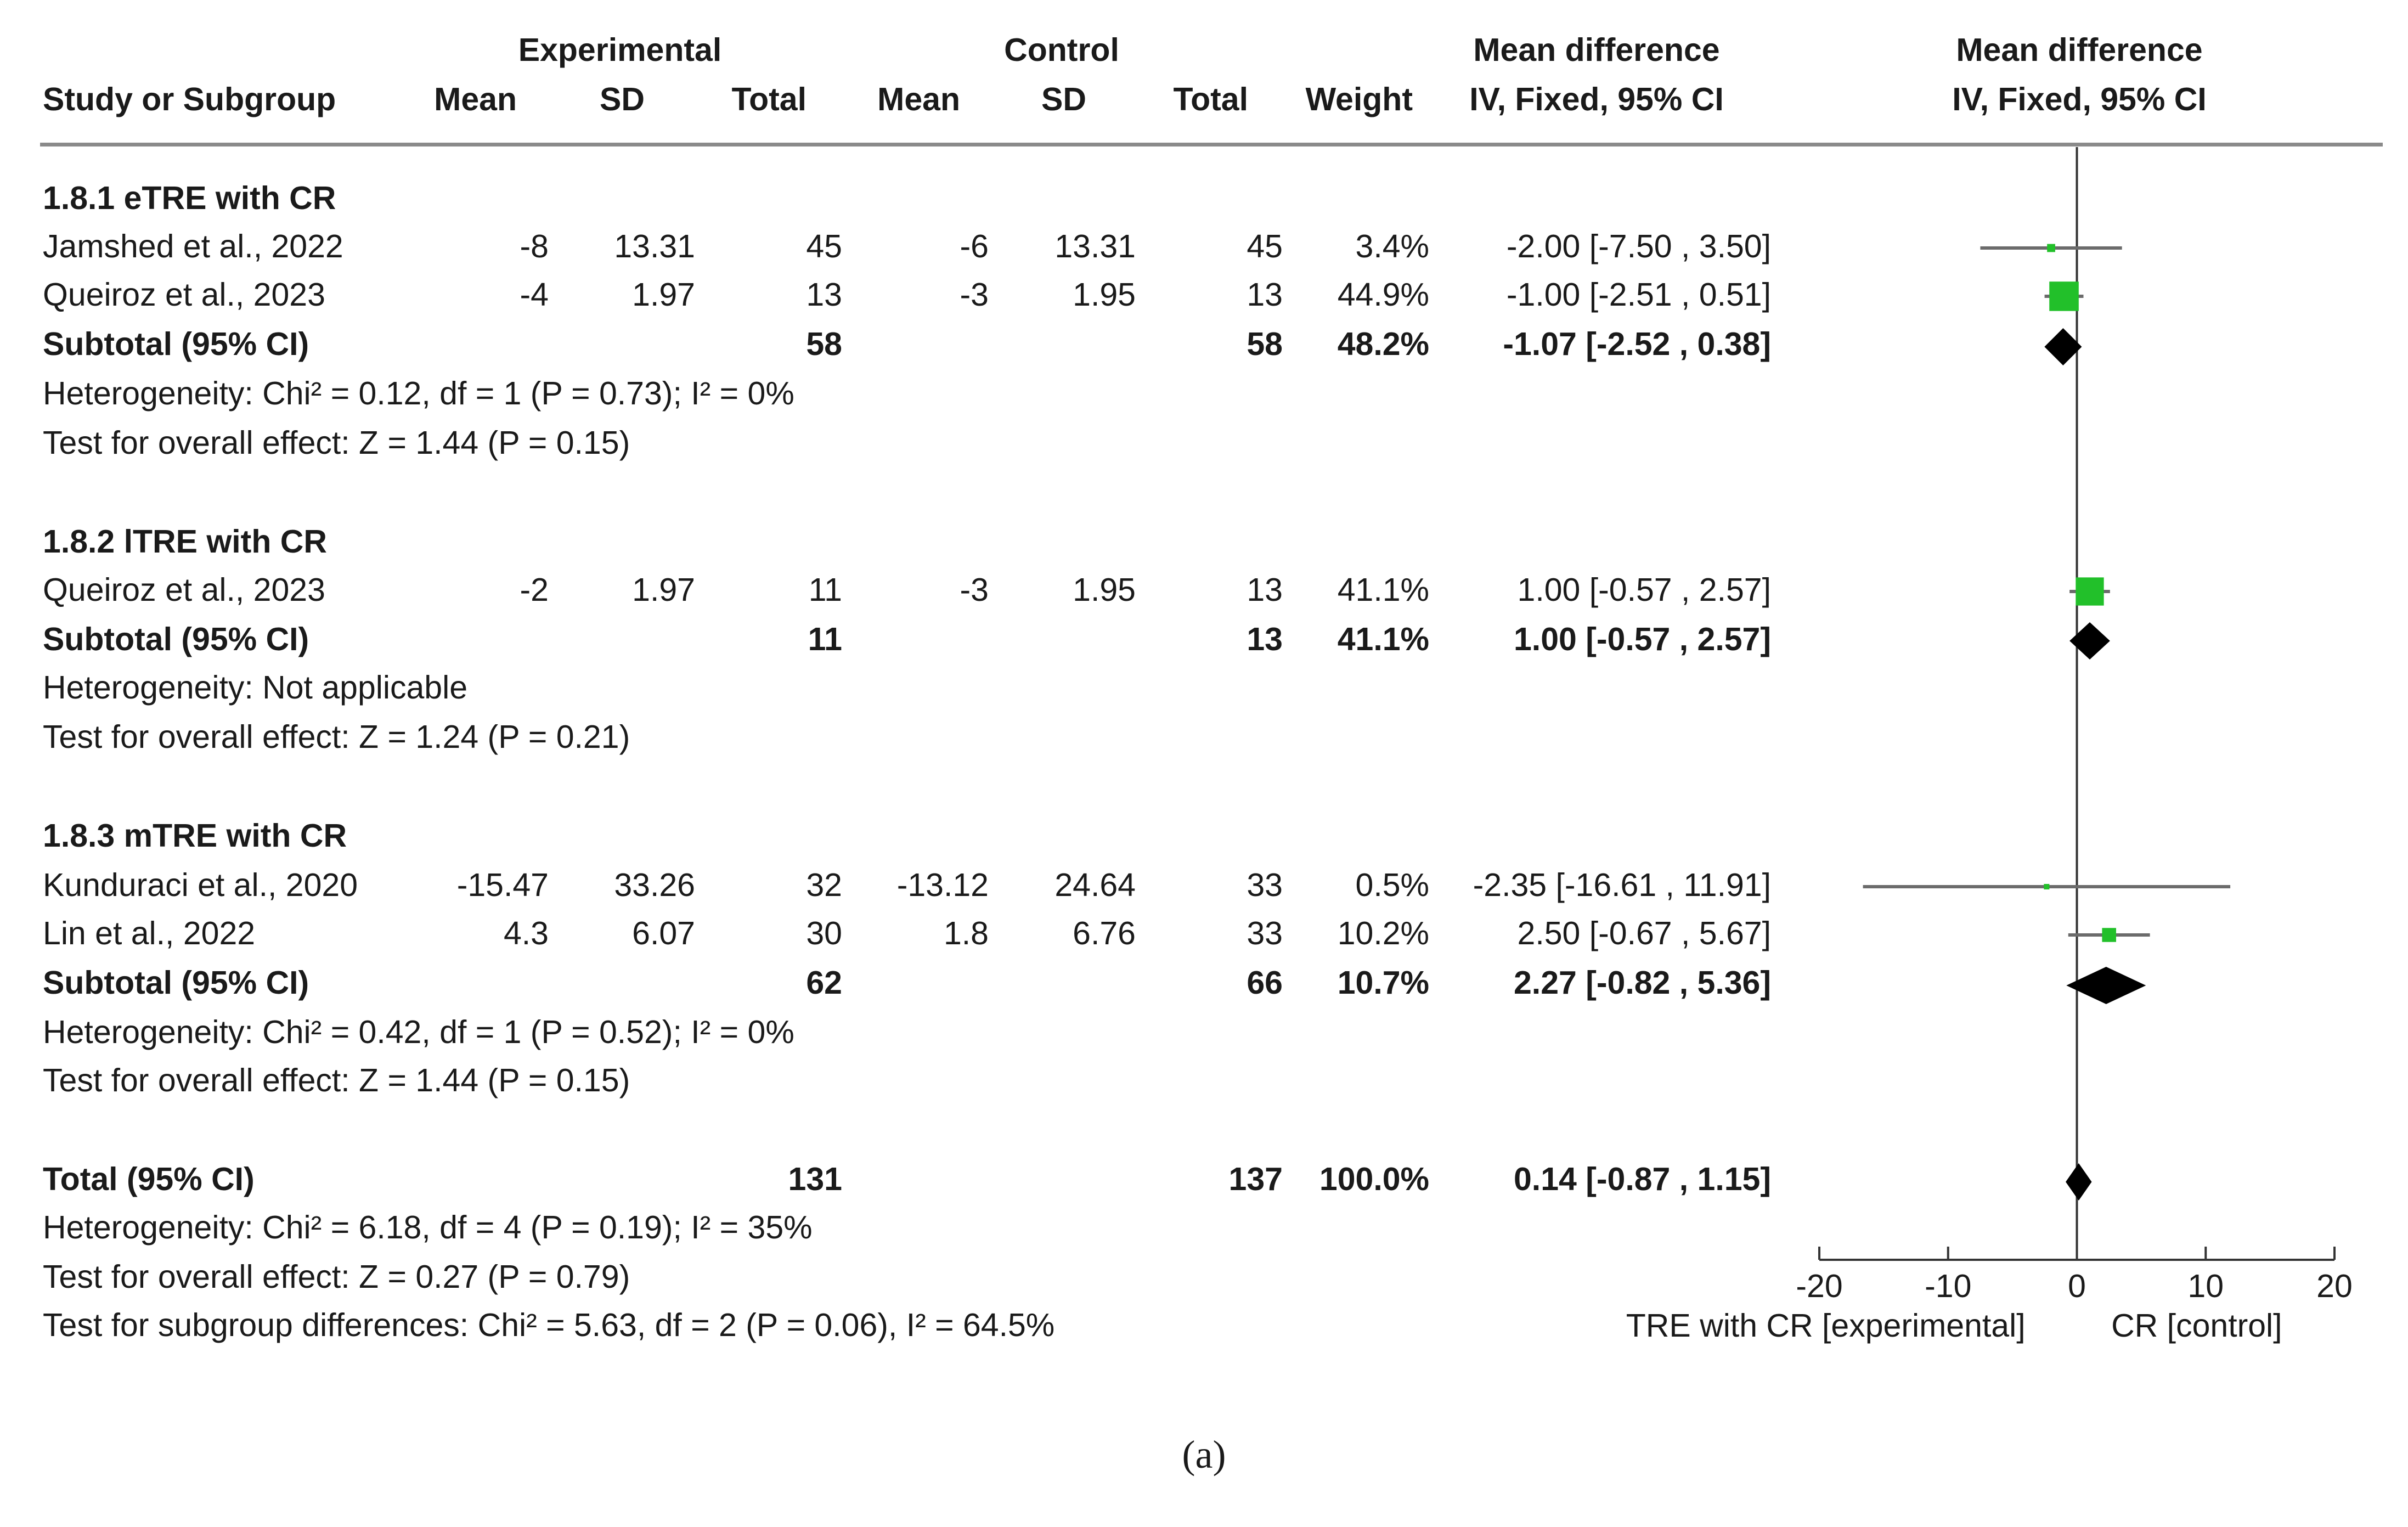 The image size is (2408, 1527). I want to click on exp-total: 30, so click(824, 933).